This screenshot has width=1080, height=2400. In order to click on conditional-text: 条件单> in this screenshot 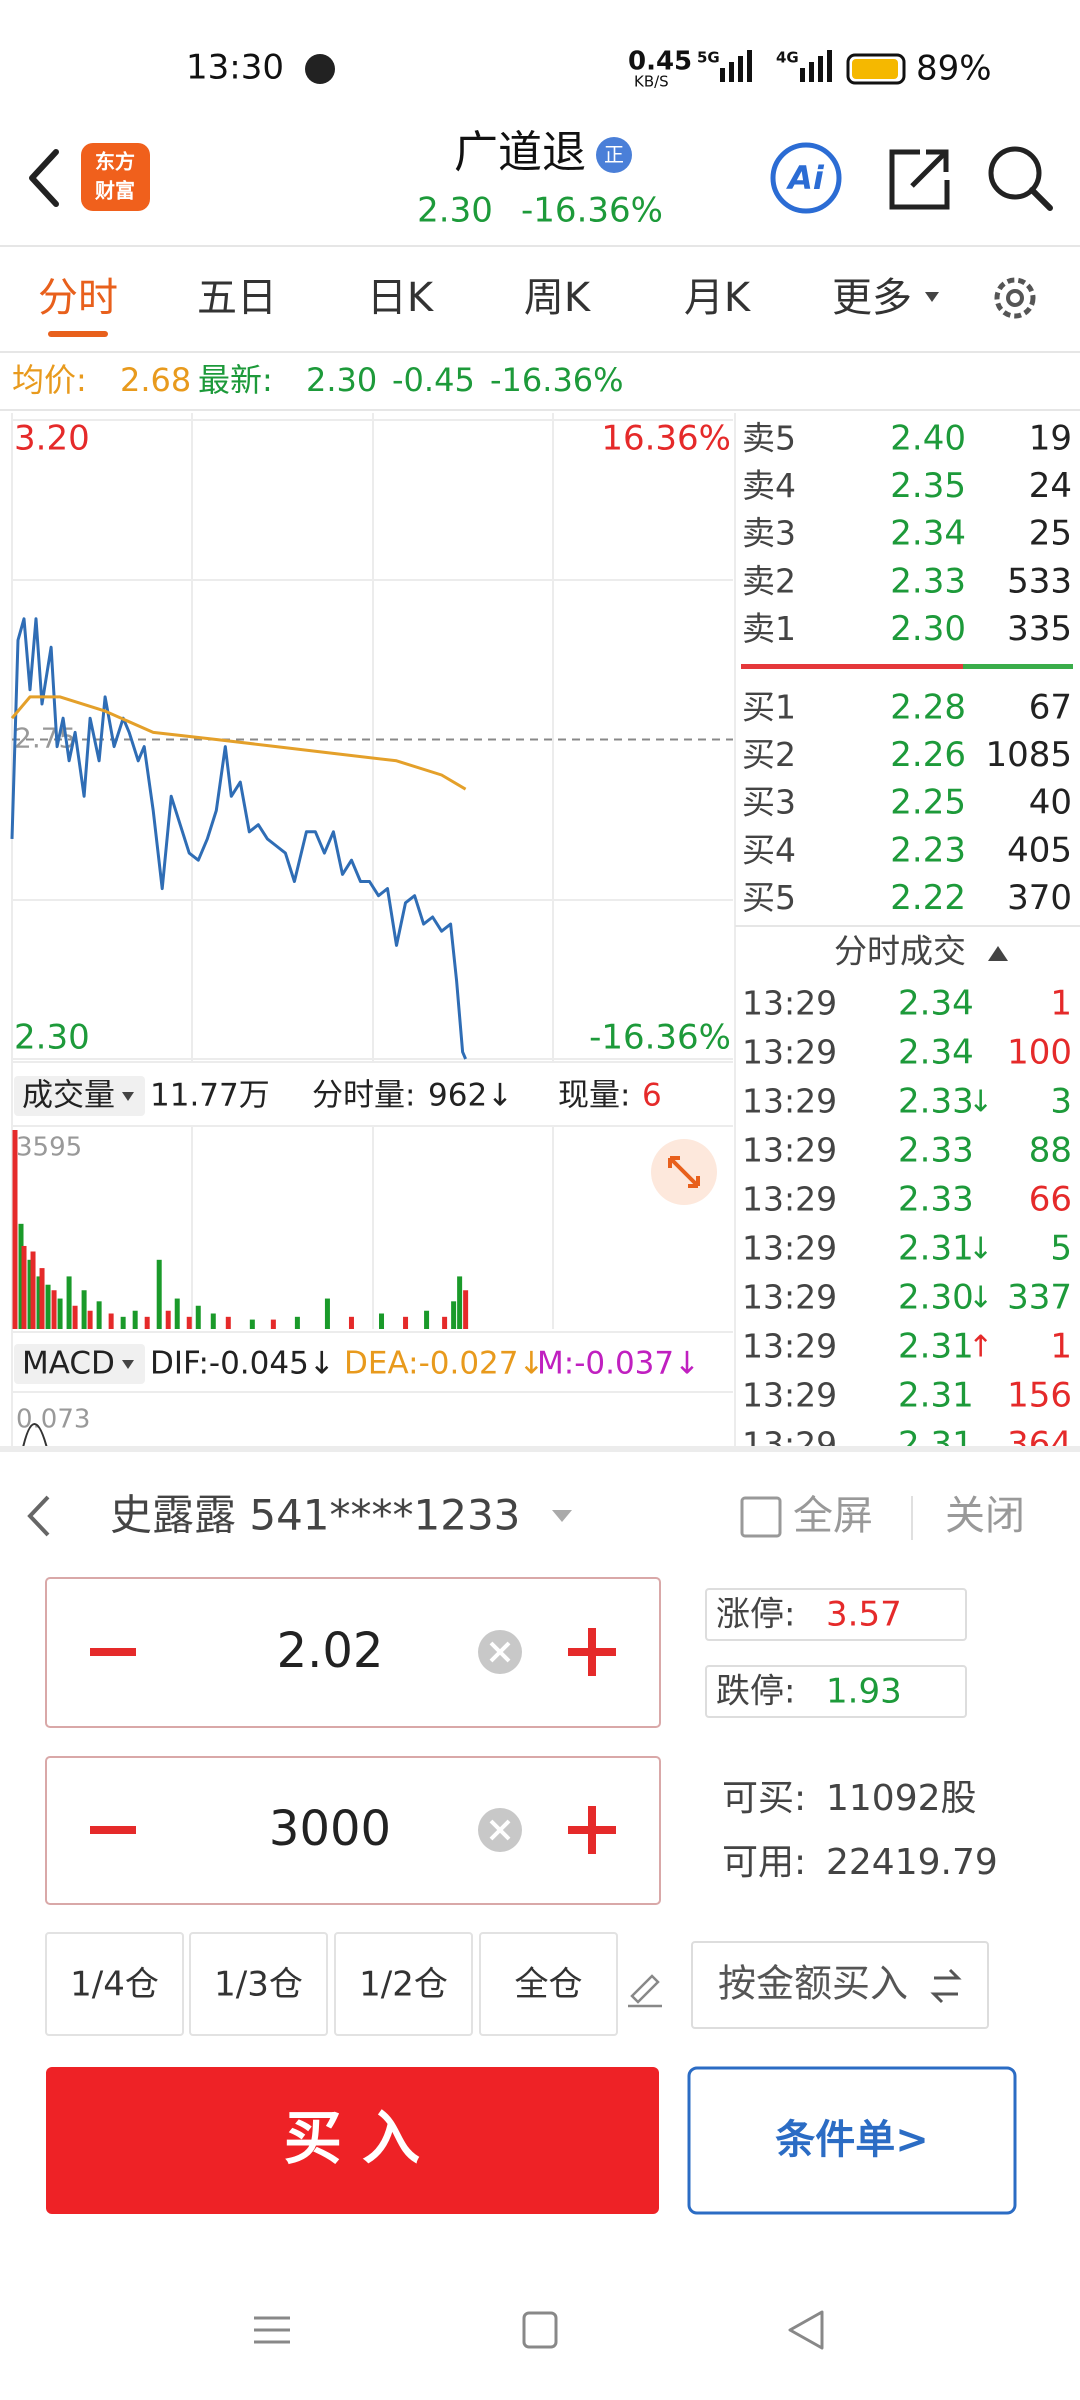, I will do `click(852, 2140)`.